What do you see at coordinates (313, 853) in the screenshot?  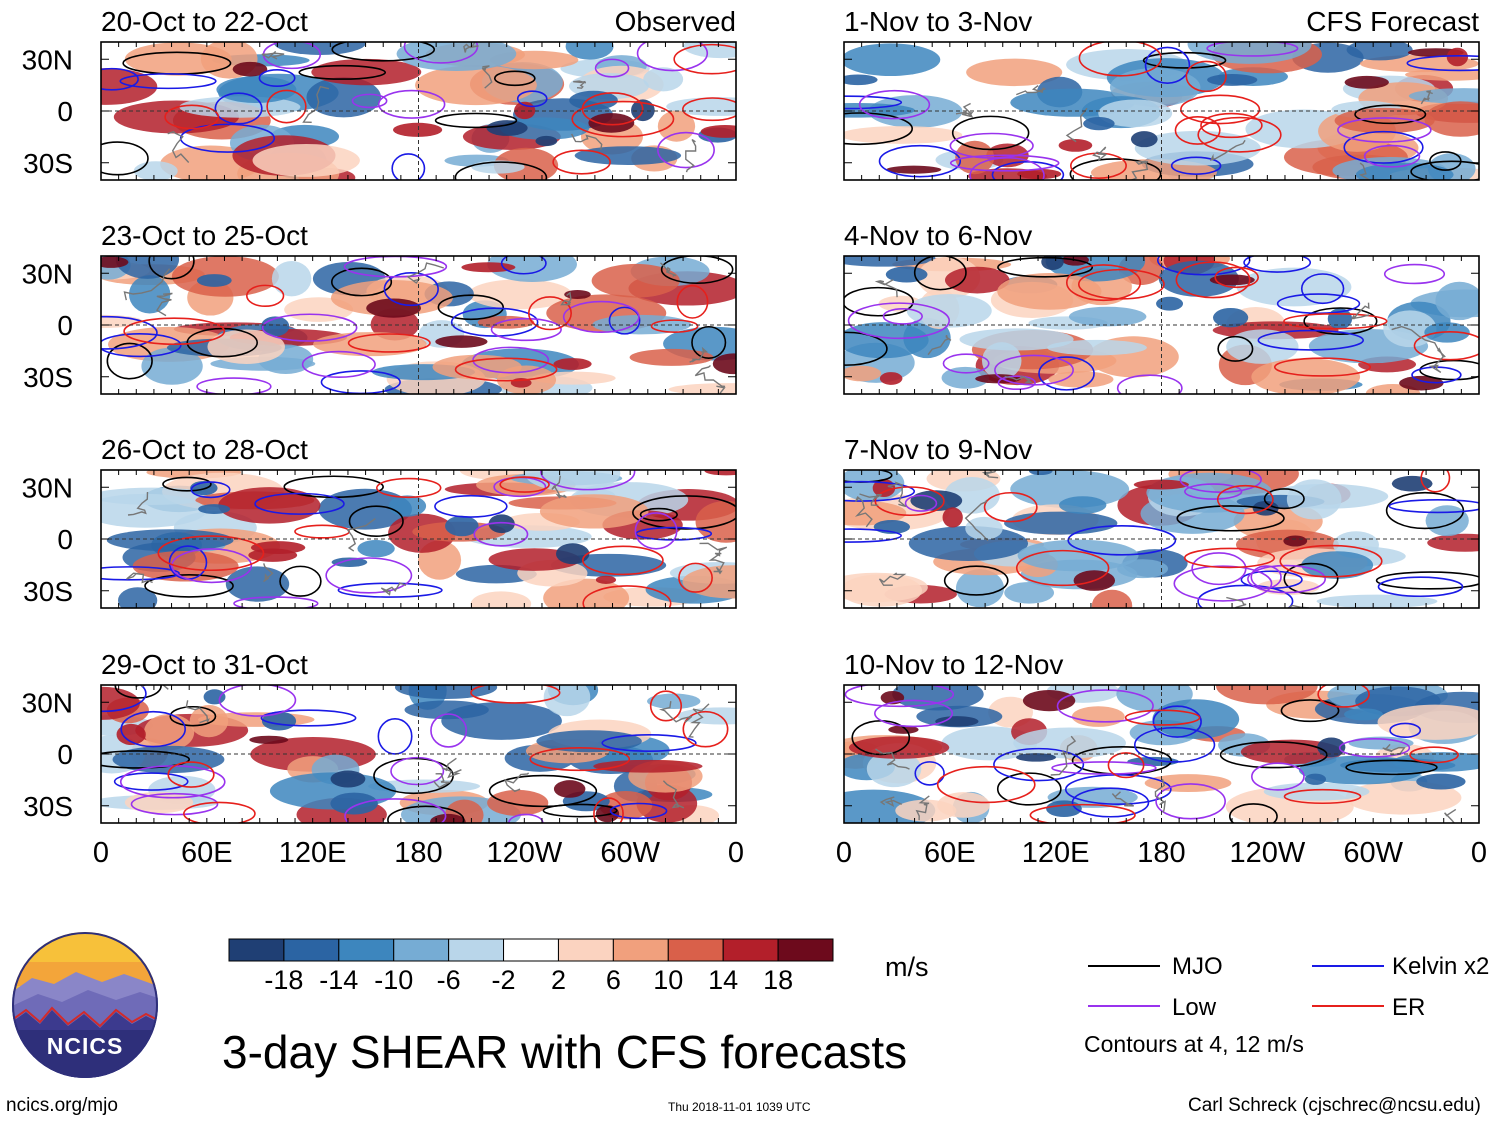 I see `x-tick-label: 120E` at bounding box center [313, 853].